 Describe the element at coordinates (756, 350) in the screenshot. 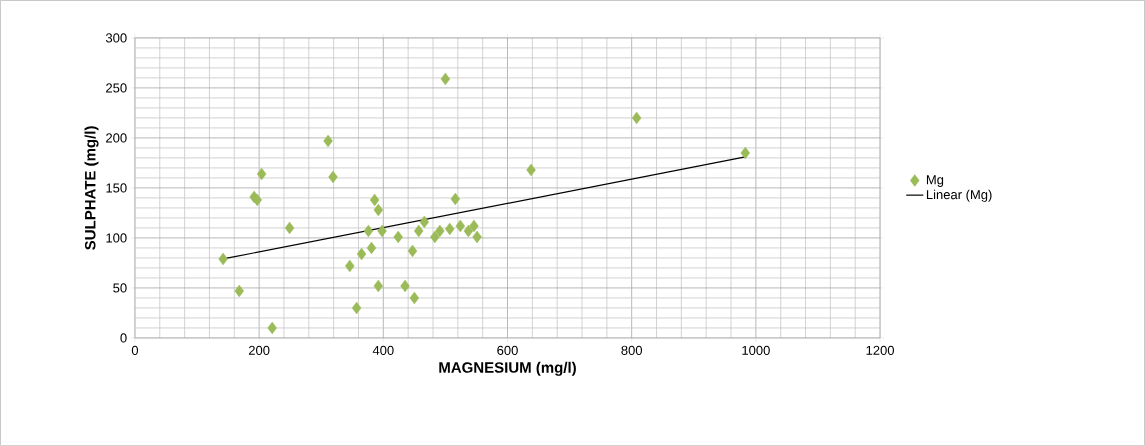

I see `x-tick-label: 1000` at that location.